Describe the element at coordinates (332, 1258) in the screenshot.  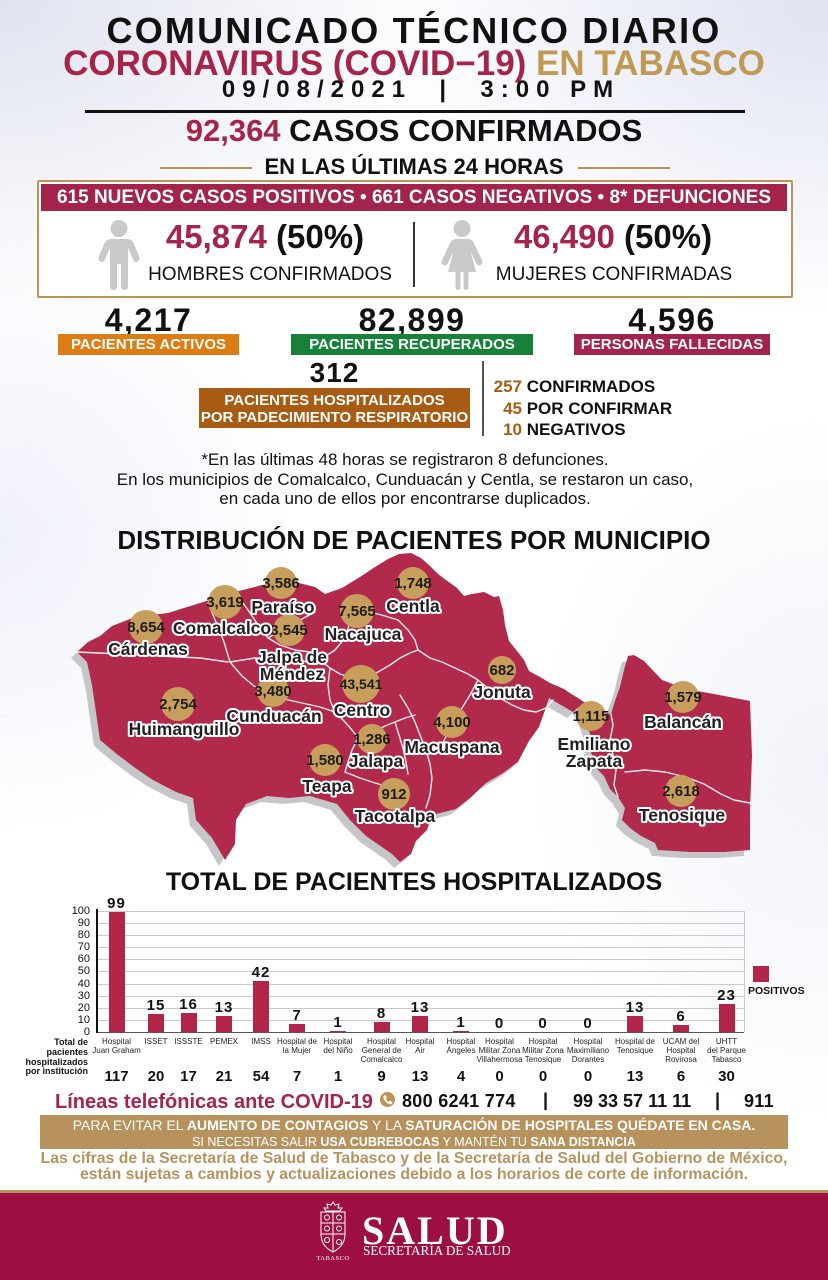
I see `svg-text: TABASCO` at that location.